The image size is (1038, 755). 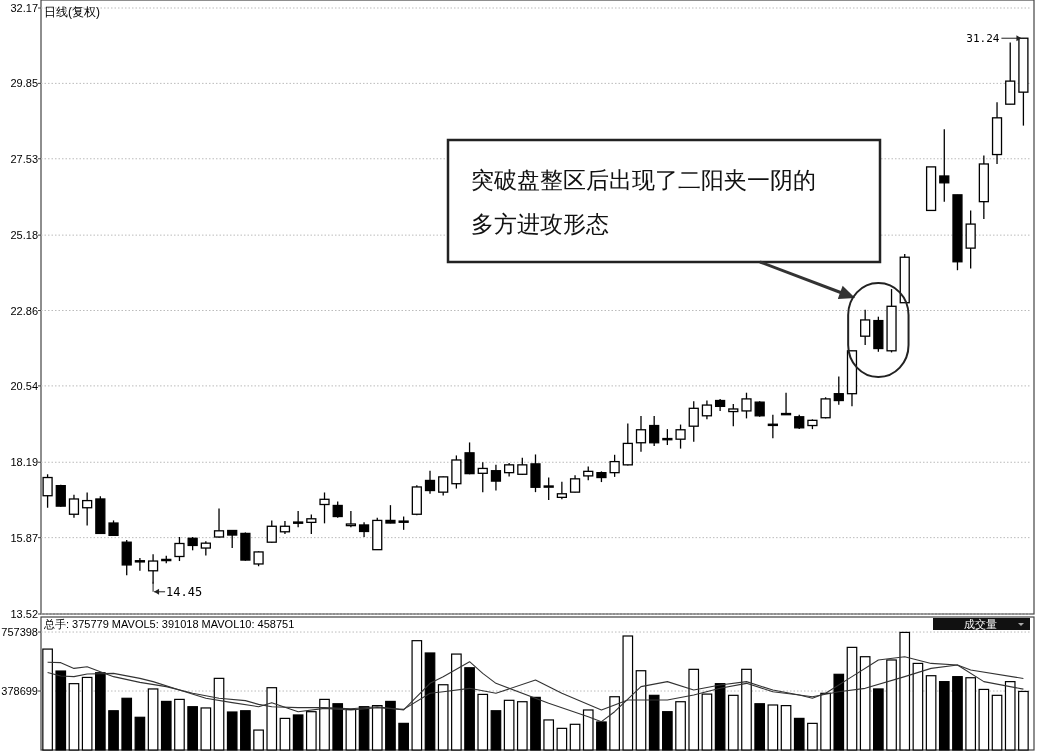 I want to click on y-tick-label: 378699, so click(x=19, y=691).